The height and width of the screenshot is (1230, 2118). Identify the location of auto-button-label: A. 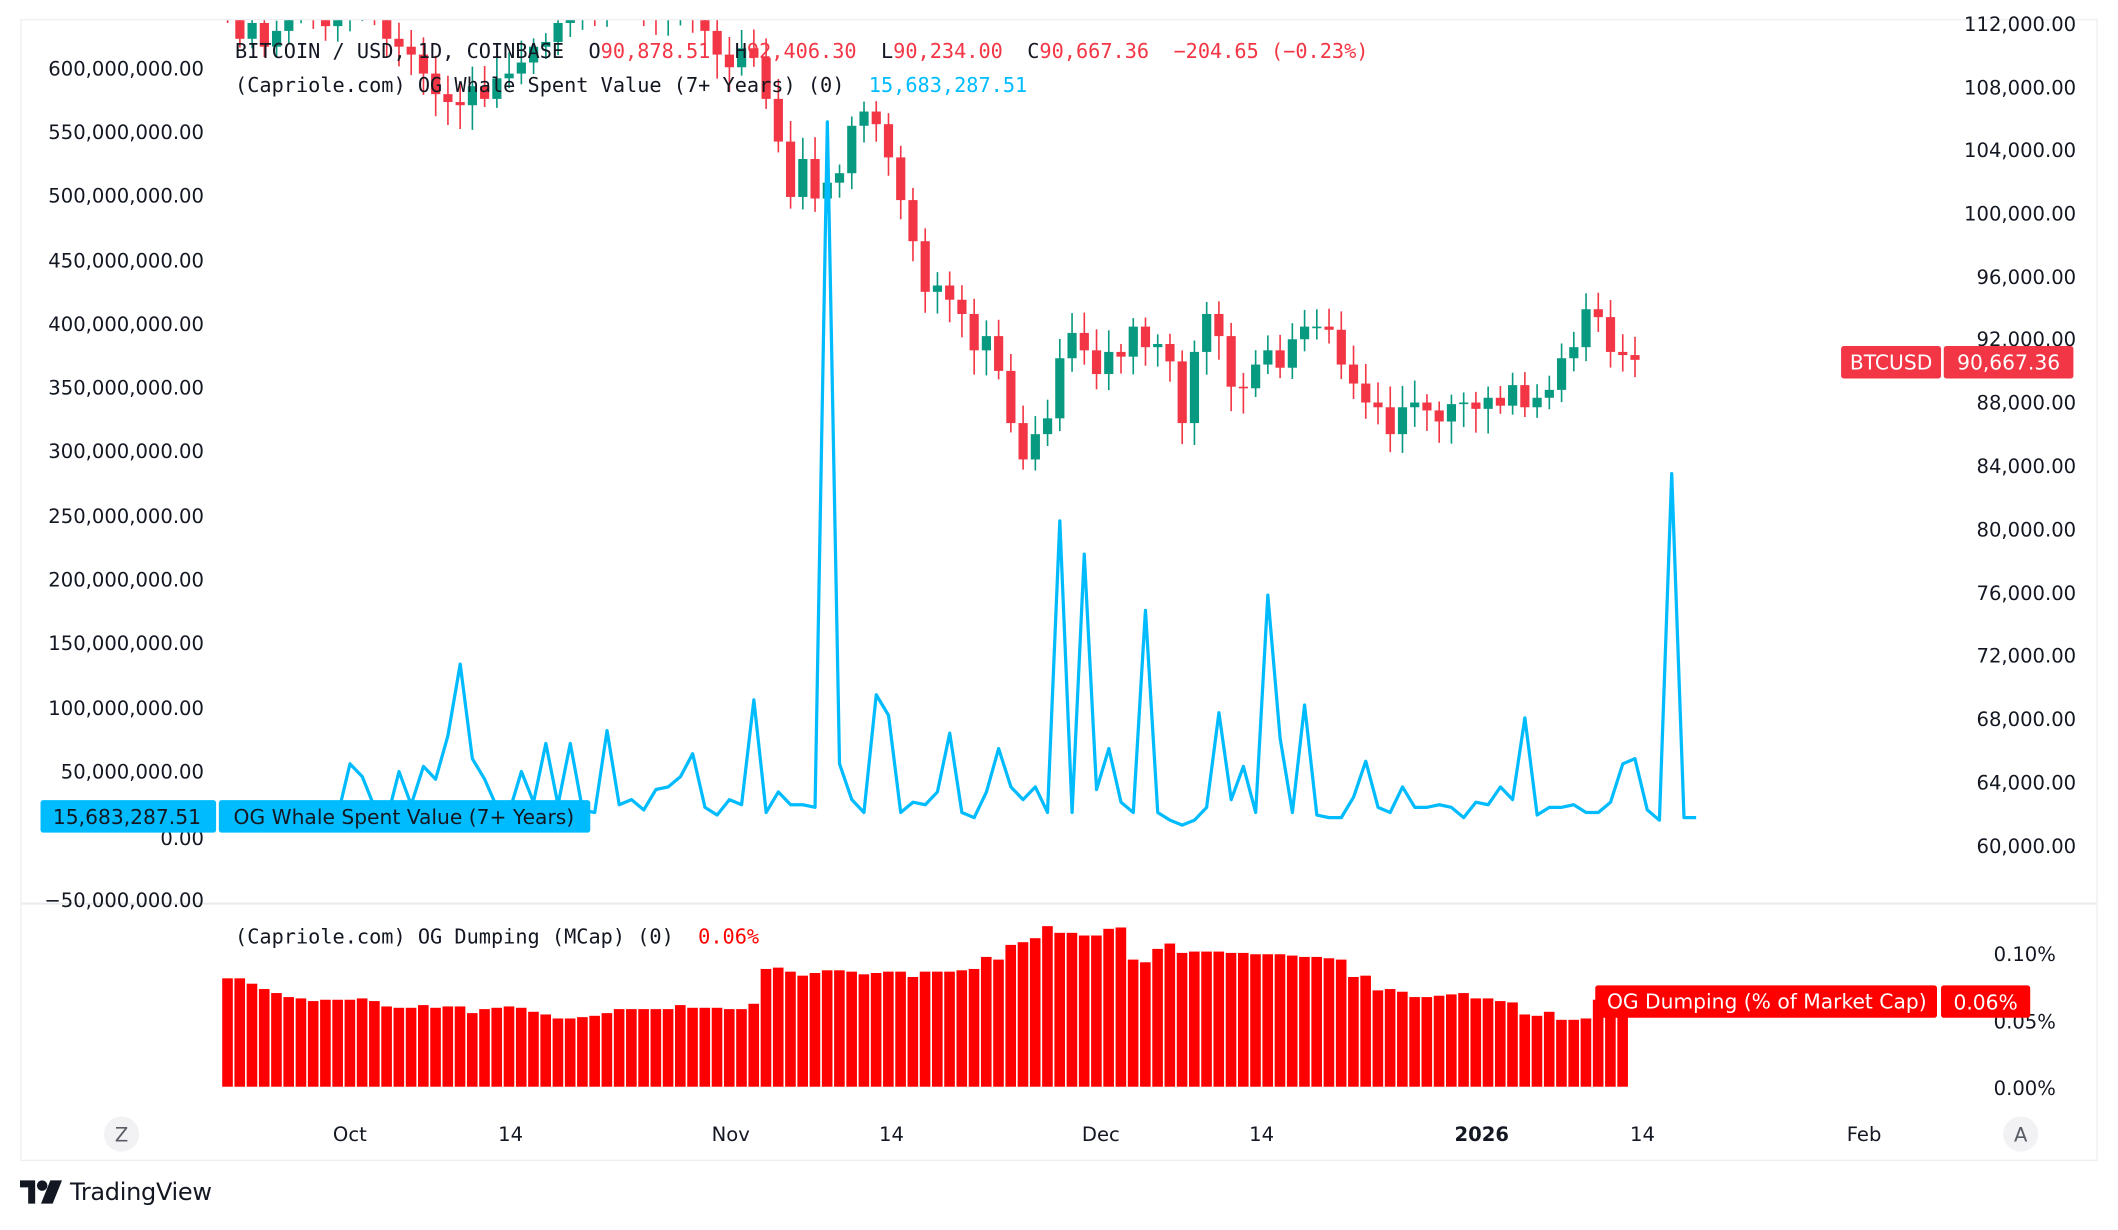
(2021, 1134).